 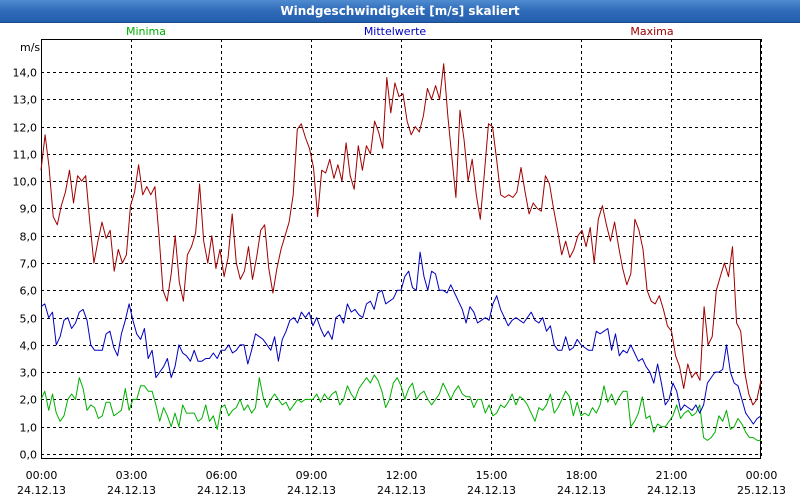 I want to click on y-tick-label-13: 13,0, so click(x=25, y=100).